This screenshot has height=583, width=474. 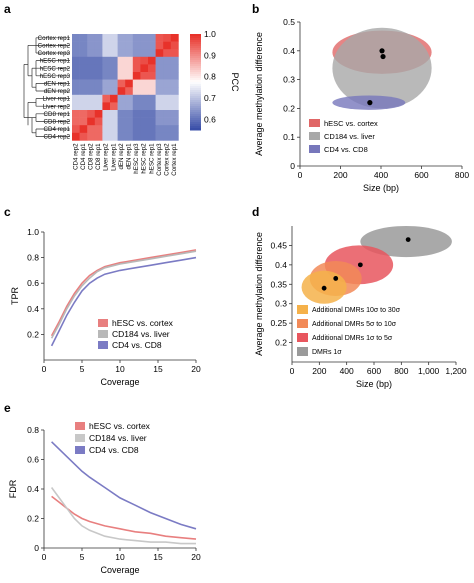 I want to click on x-axis-title: Size (bp), so click(x=381, y=188).